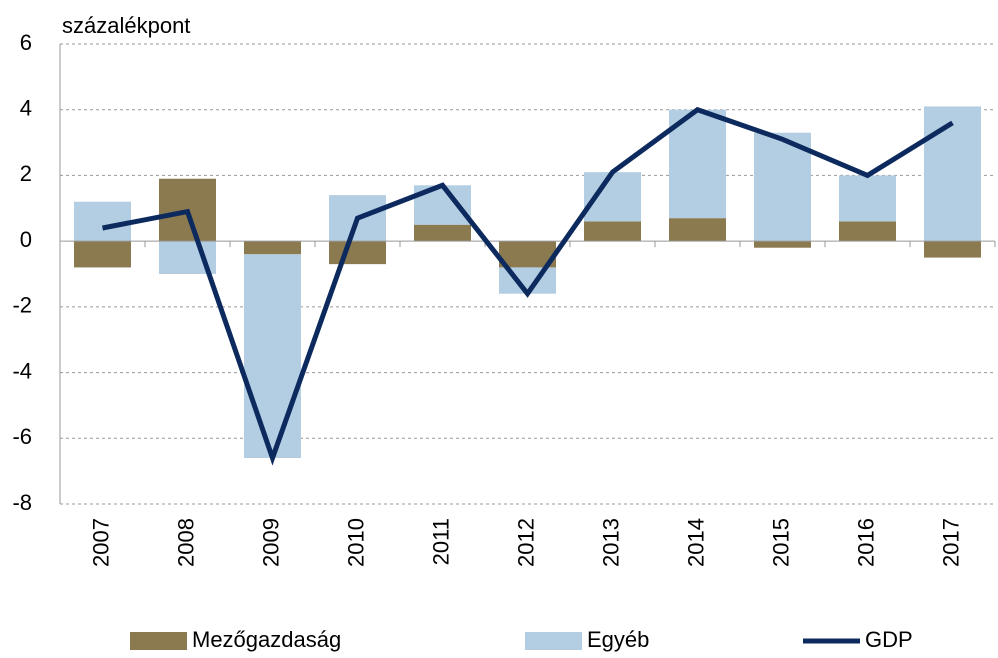  Describe the element at coordinates (100, 542) in the screenshot. I see `x-tick-label: 2007` at that location.